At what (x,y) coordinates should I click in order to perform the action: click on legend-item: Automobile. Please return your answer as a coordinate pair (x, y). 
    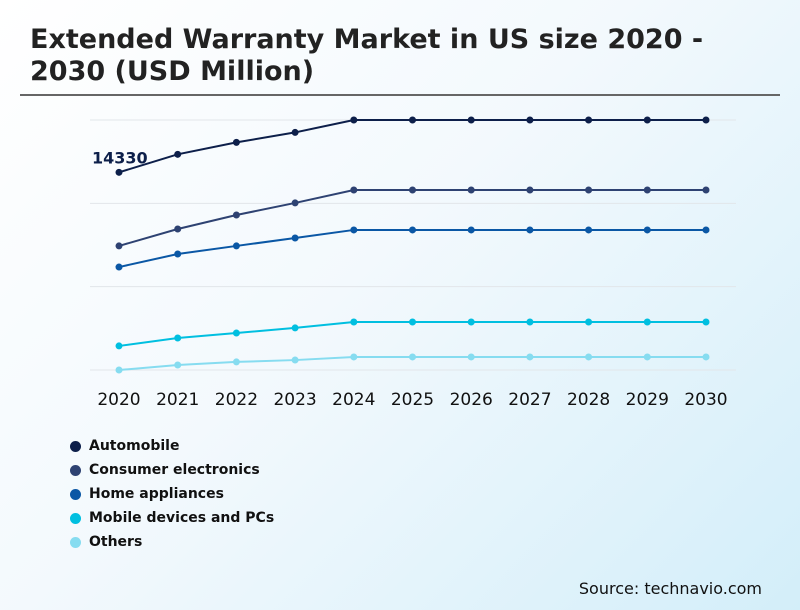
    Looking at the image, I should click on (172, 446).